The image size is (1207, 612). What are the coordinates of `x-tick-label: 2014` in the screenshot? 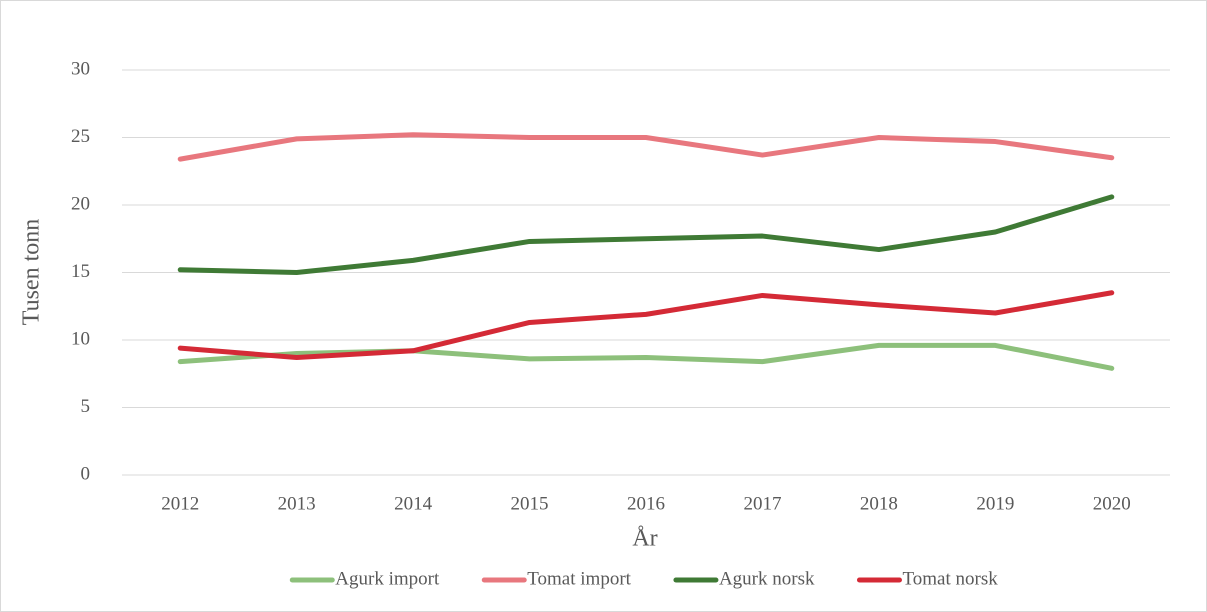 It's located at (413, 503).